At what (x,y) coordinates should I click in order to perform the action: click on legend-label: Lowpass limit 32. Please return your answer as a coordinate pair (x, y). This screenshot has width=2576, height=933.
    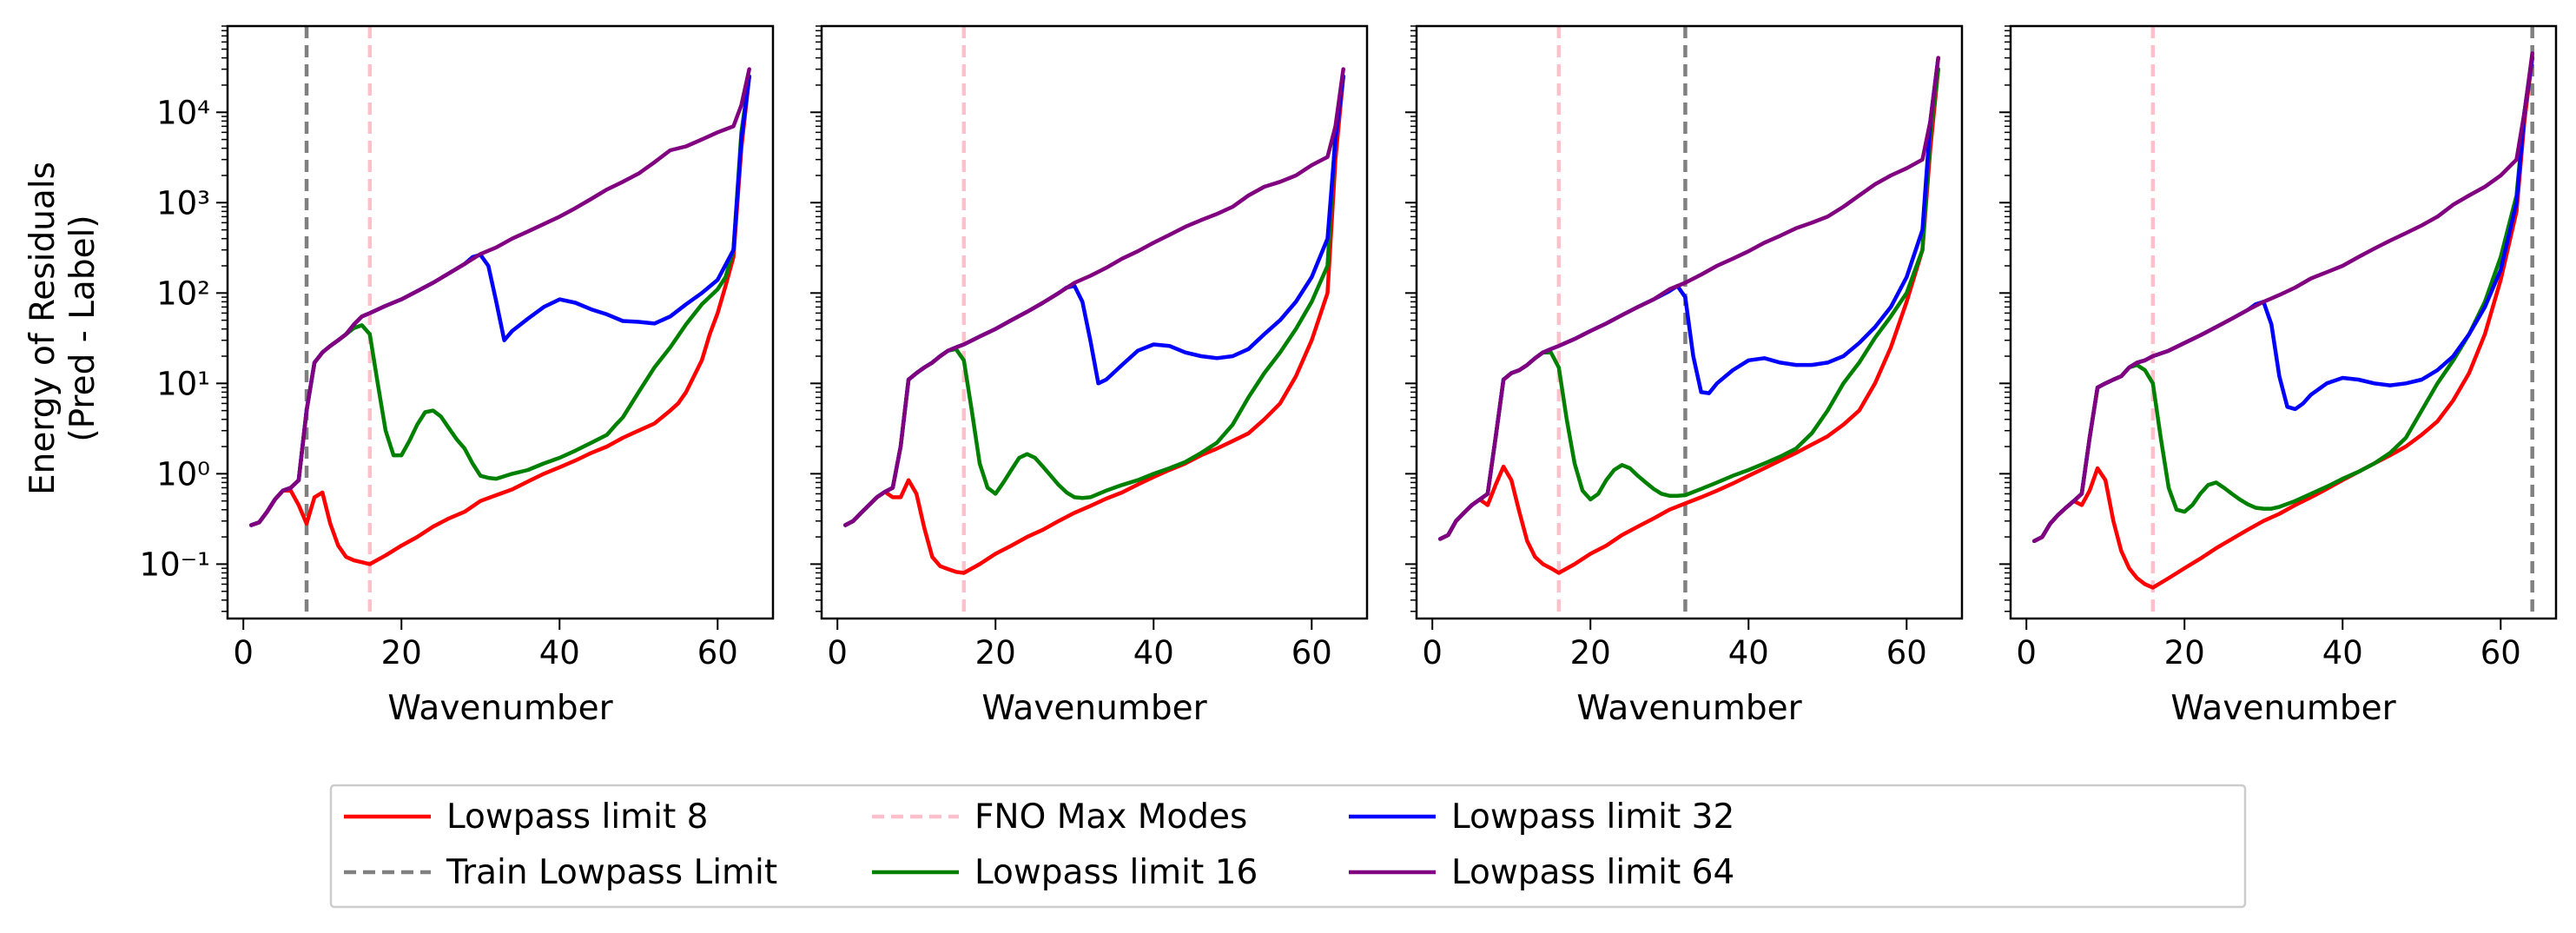
    Looking at the image, I should click on (1593, 817).